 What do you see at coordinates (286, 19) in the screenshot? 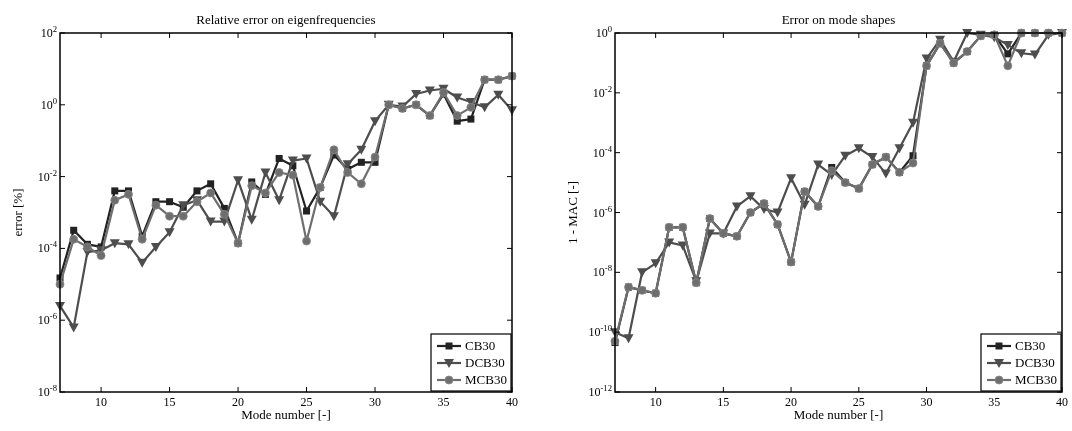
I see `chart-title: Relative error on eigenfrequencies` at bounding box center [286, 19].